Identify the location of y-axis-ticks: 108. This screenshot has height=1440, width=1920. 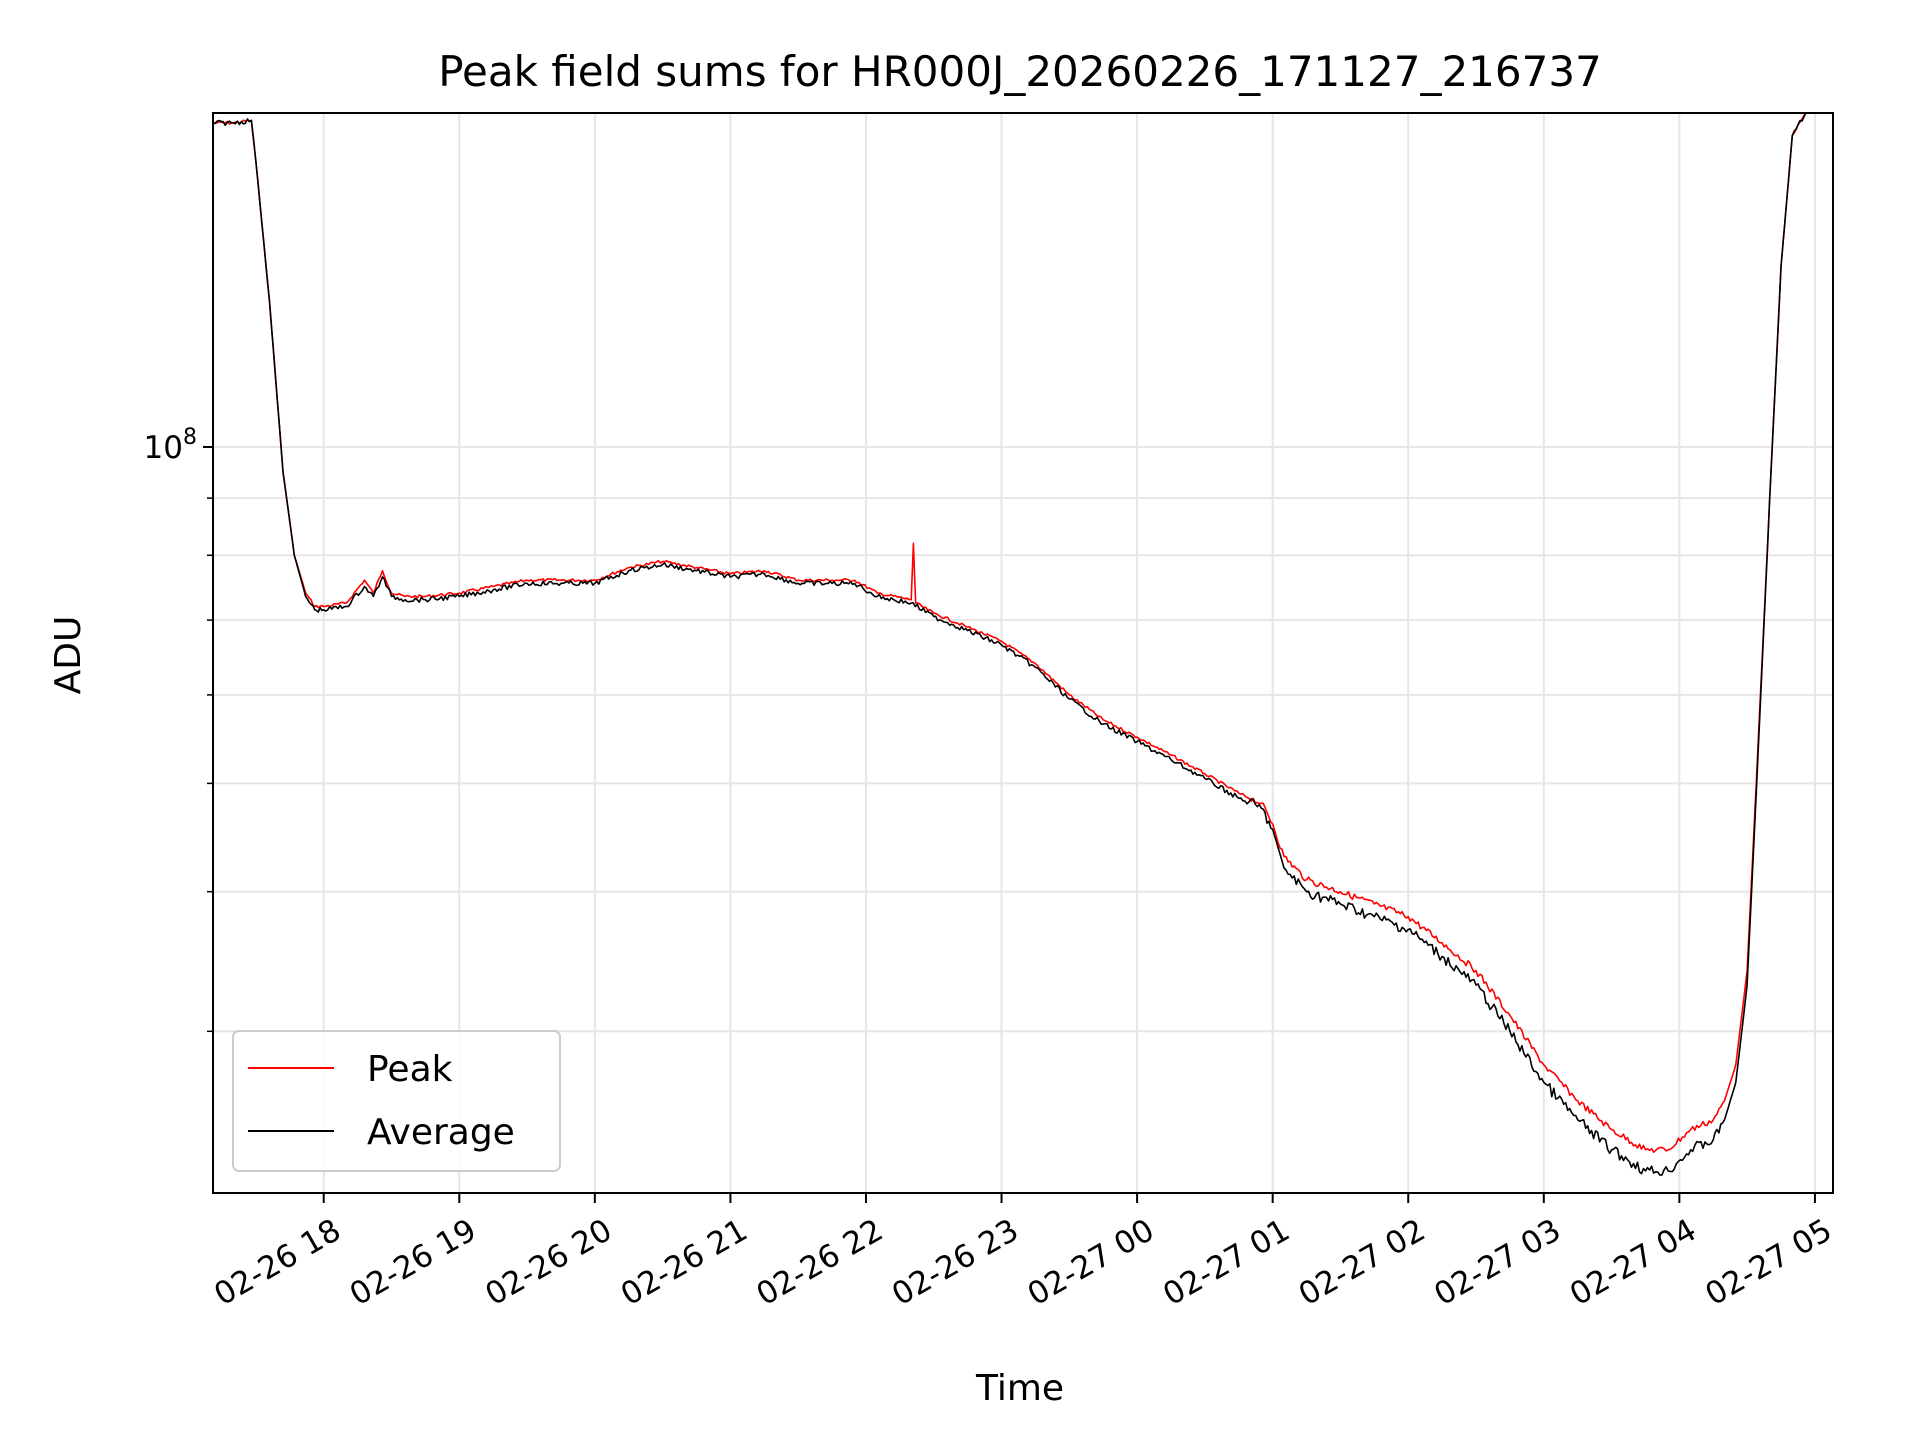
(178, 729).